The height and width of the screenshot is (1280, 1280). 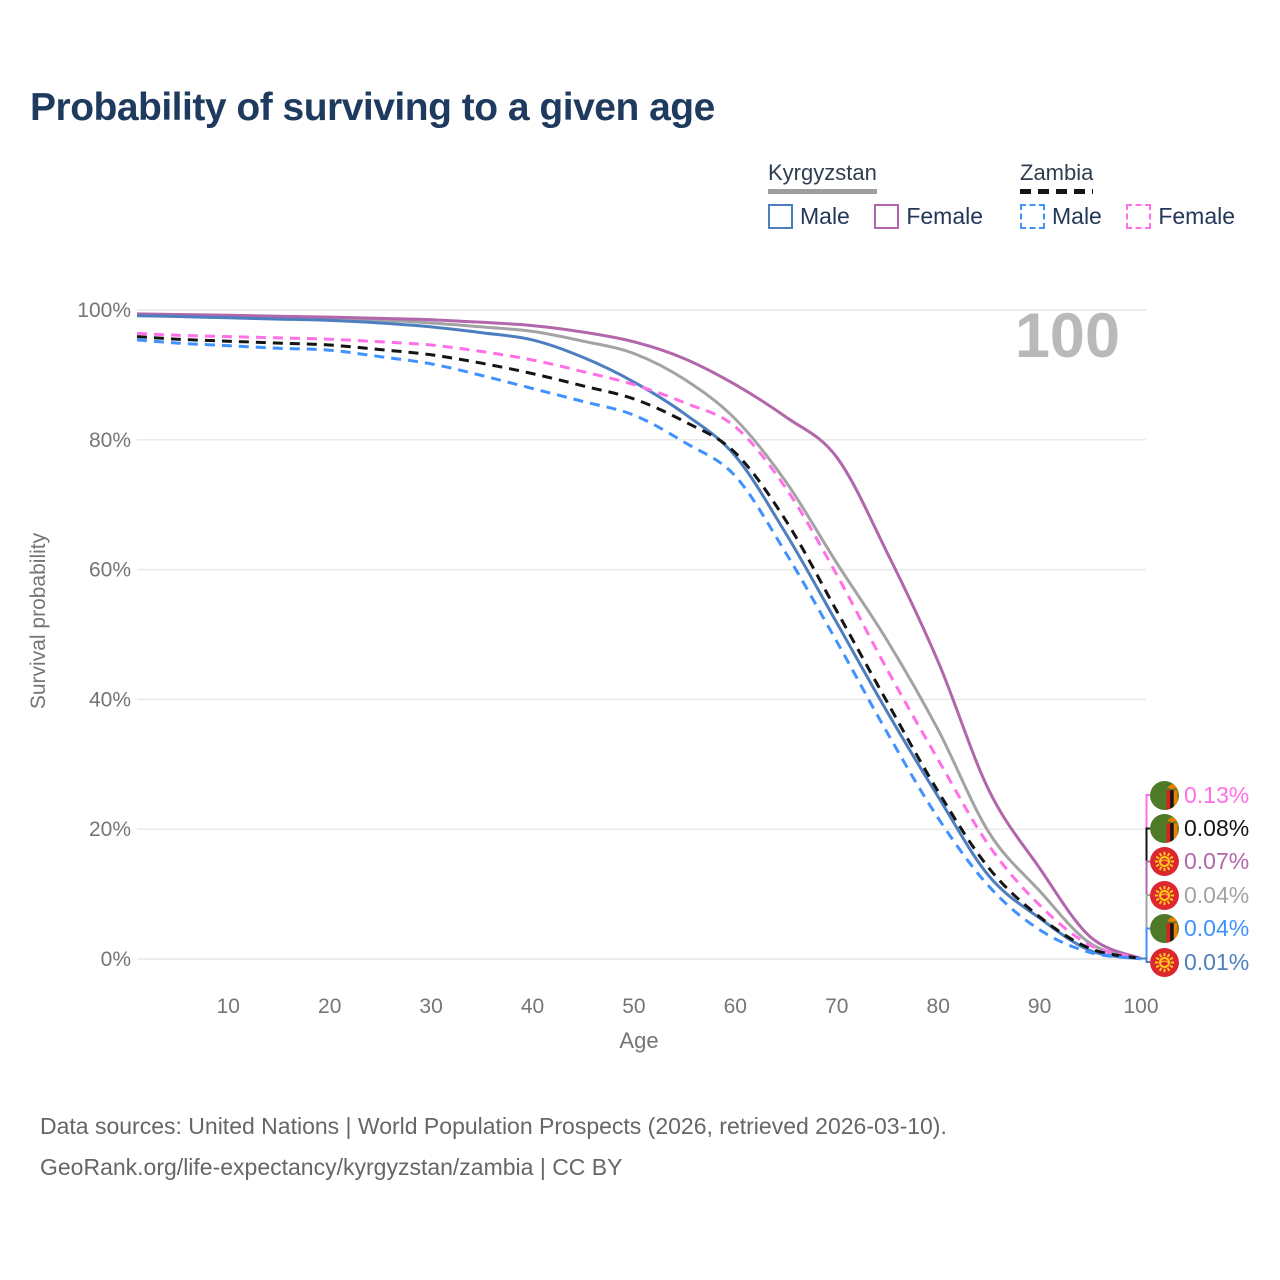 What do you see at coordinates (1145, 960) in the screenshot?
I see `label-connector` at bounding box center [1145, 960].